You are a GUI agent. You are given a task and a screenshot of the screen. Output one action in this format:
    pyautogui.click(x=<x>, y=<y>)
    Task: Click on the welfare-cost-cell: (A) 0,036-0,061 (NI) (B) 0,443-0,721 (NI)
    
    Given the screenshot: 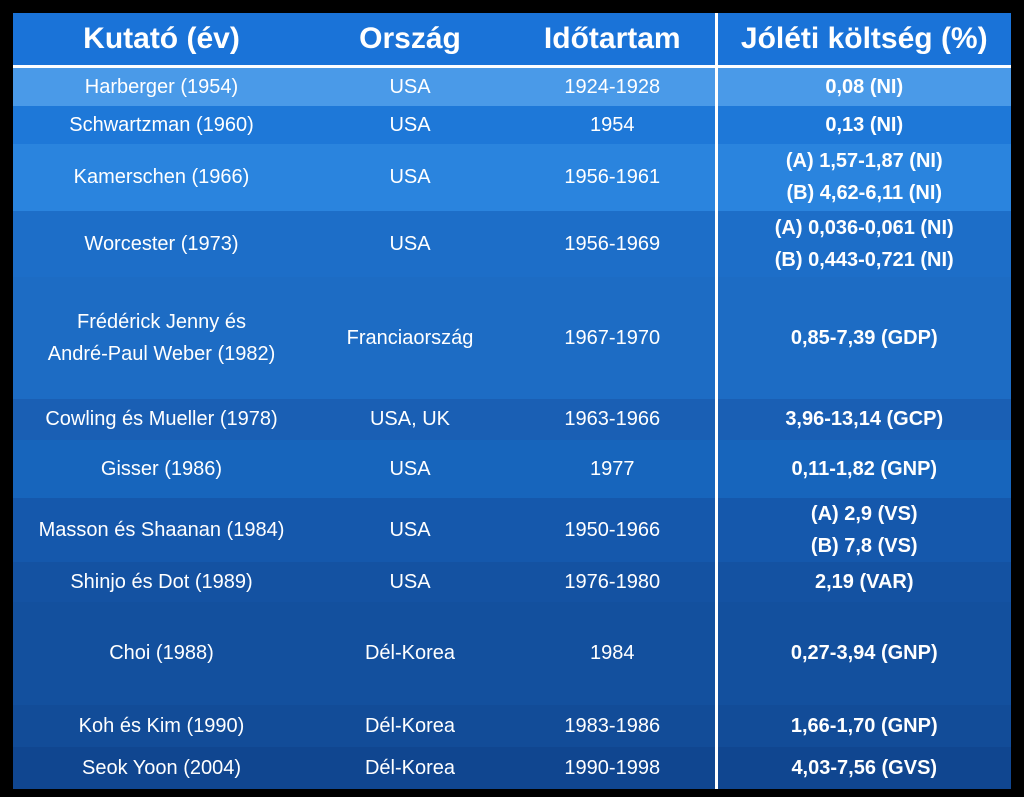 What is the action you would take?
    pyautogui.click(x=862, y=243)
    